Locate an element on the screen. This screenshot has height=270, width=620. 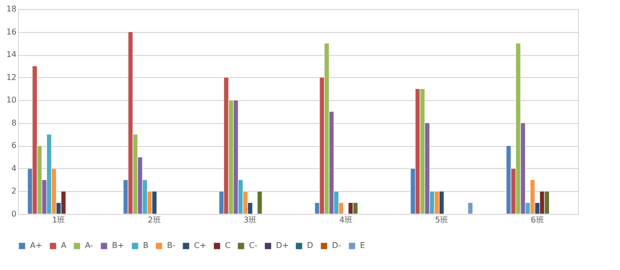
y-tick-label: 0 is located at coordinates (13, 214).